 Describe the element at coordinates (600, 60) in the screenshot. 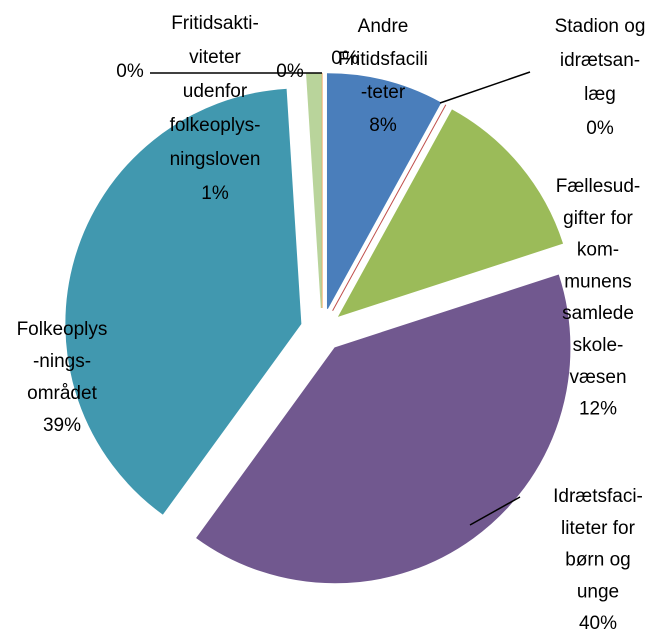

I see `label-line: idrætsan-` at that location.